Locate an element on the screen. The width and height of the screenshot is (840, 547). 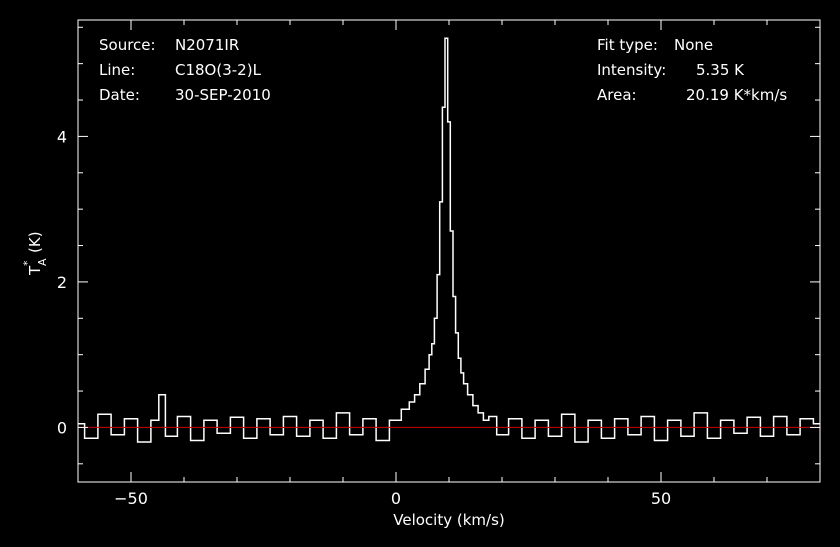
area-label: Area: is located at coordinates (617, 95).